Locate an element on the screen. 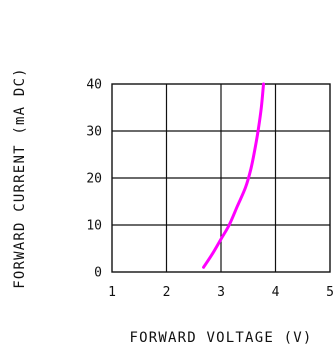 Image resolution: width=334 pixels, height=354 pixels. x-tick-label: 1 is located at coordinates (112, 292).